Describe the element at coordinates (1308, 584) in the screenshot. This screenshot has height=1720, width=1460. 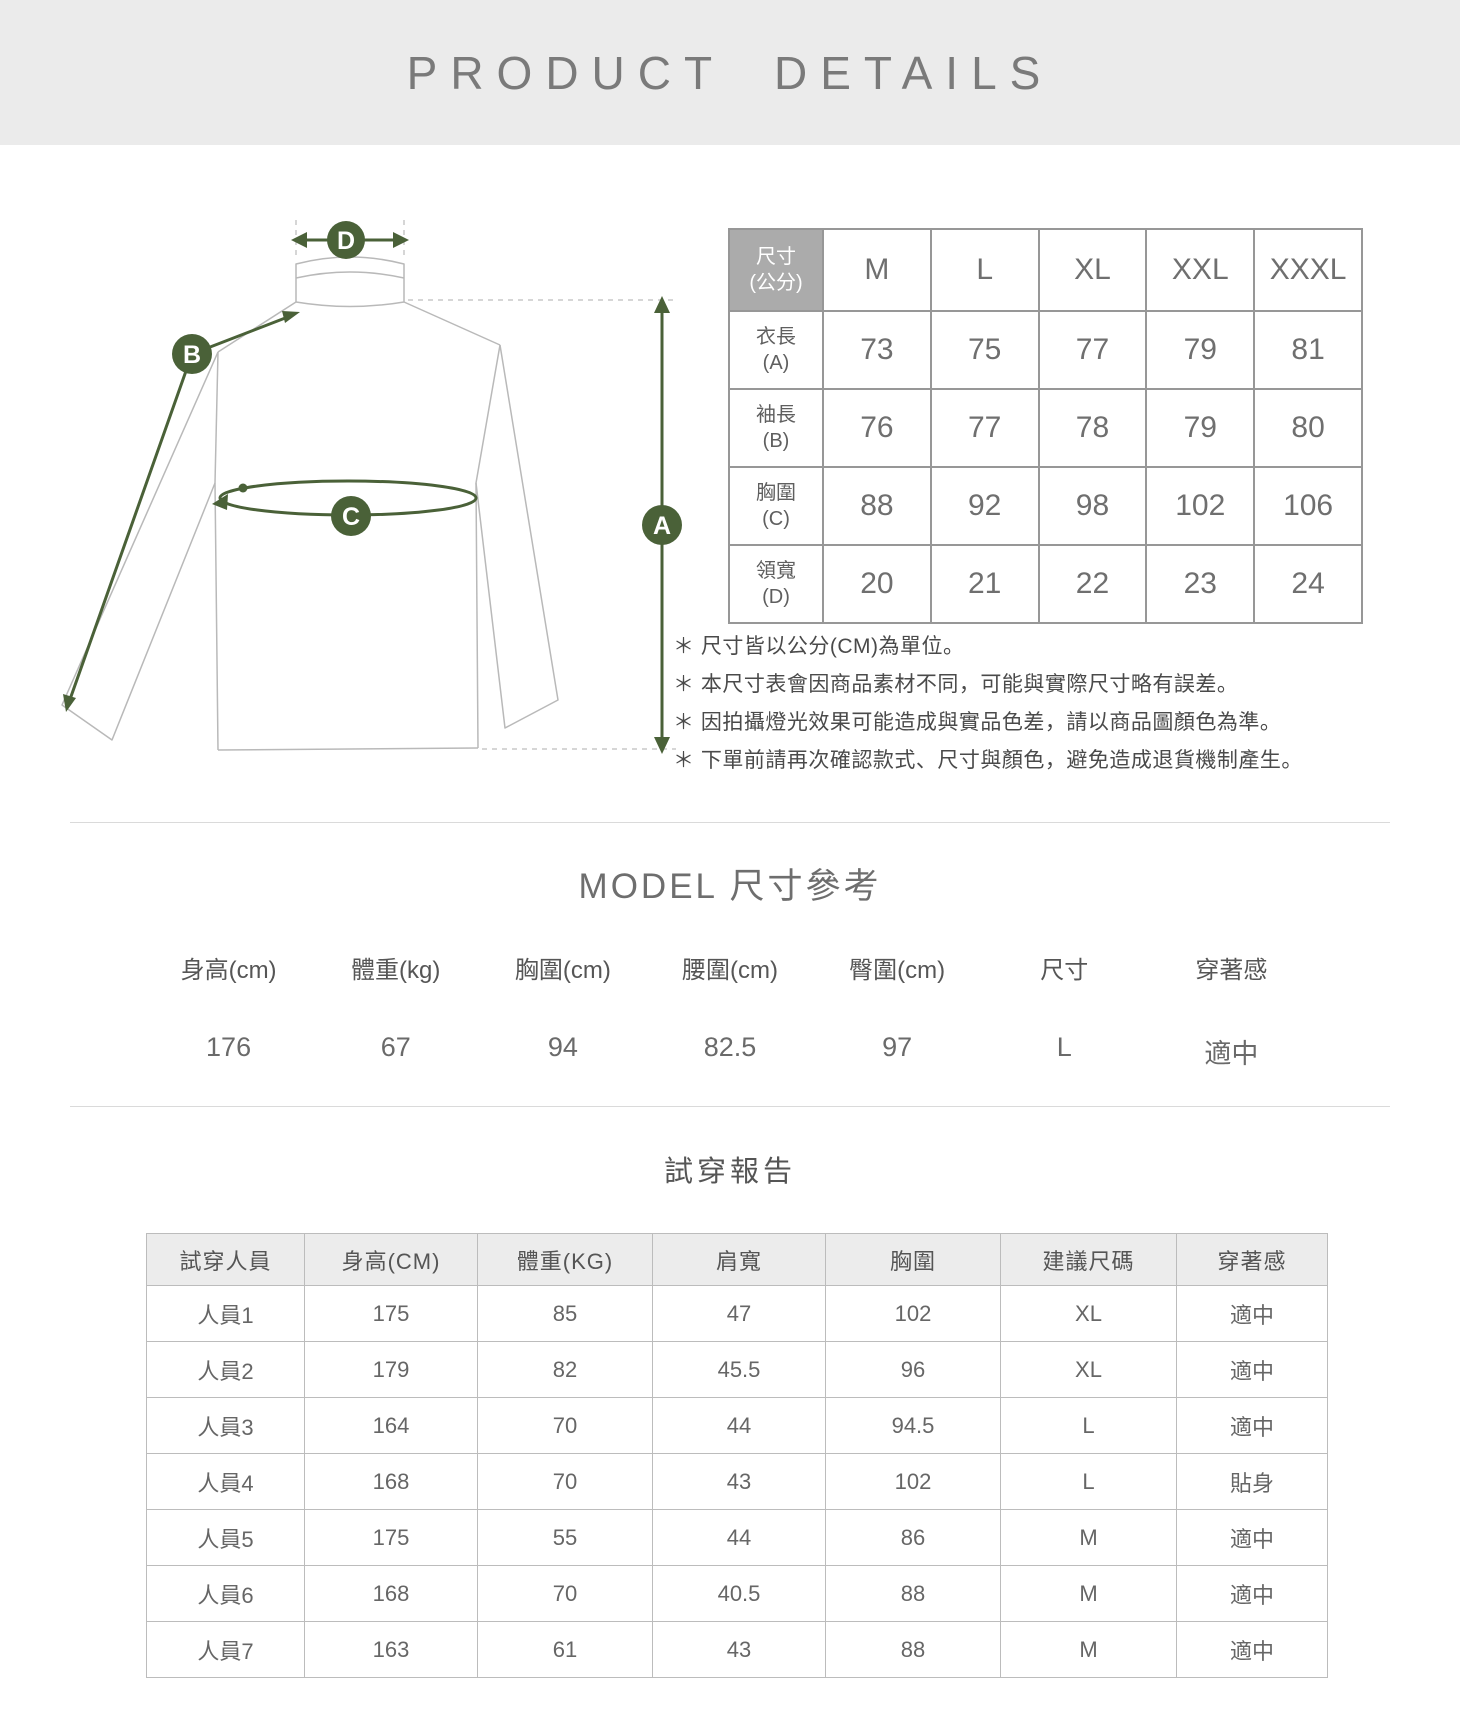
I see `size-value-cell: 24` at that location.